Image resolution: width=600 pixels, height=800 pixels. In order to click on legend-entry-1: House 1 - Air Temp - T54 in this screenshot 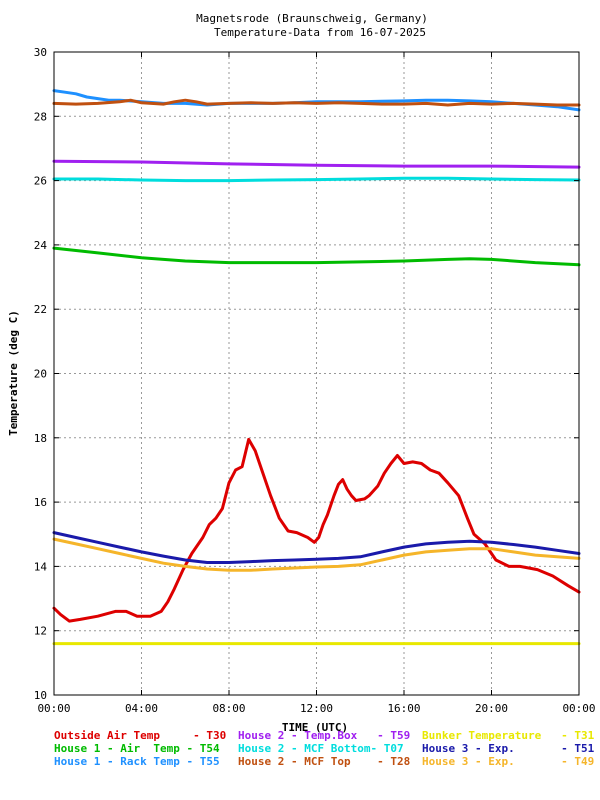, I will do `click(137, 748)`.